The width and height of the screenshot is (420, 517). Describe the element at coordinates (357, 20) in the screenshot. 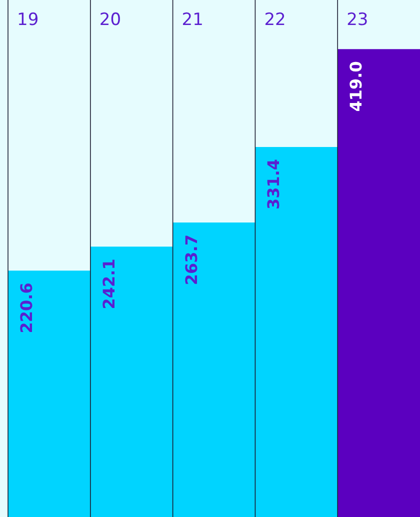

I see `x-tick-label: 23` at that location.